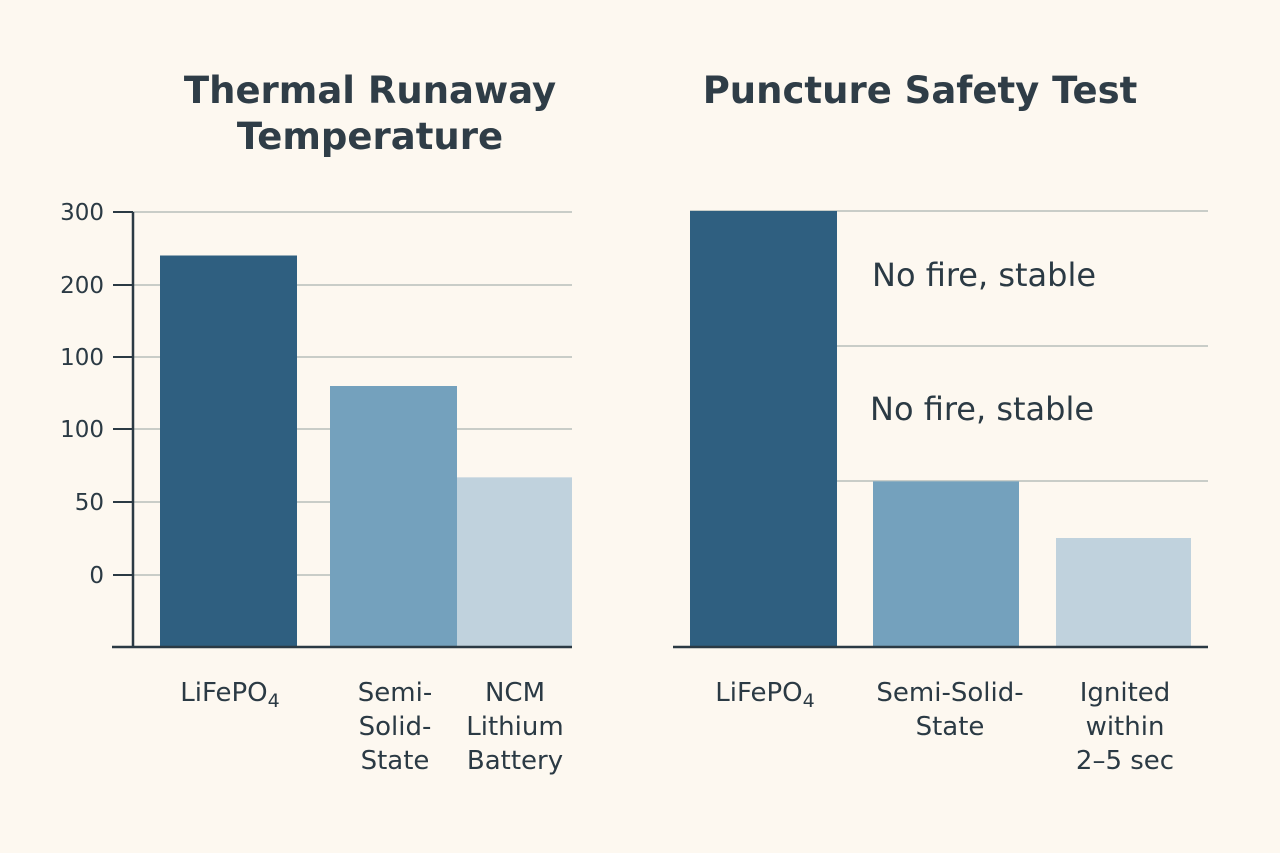 This screenshot has width=1280, height=853. What do you see at coordinates (82, 213) in the screenshot?
I see `y-tick-label-left: 300` at bounding box center [82, 213].